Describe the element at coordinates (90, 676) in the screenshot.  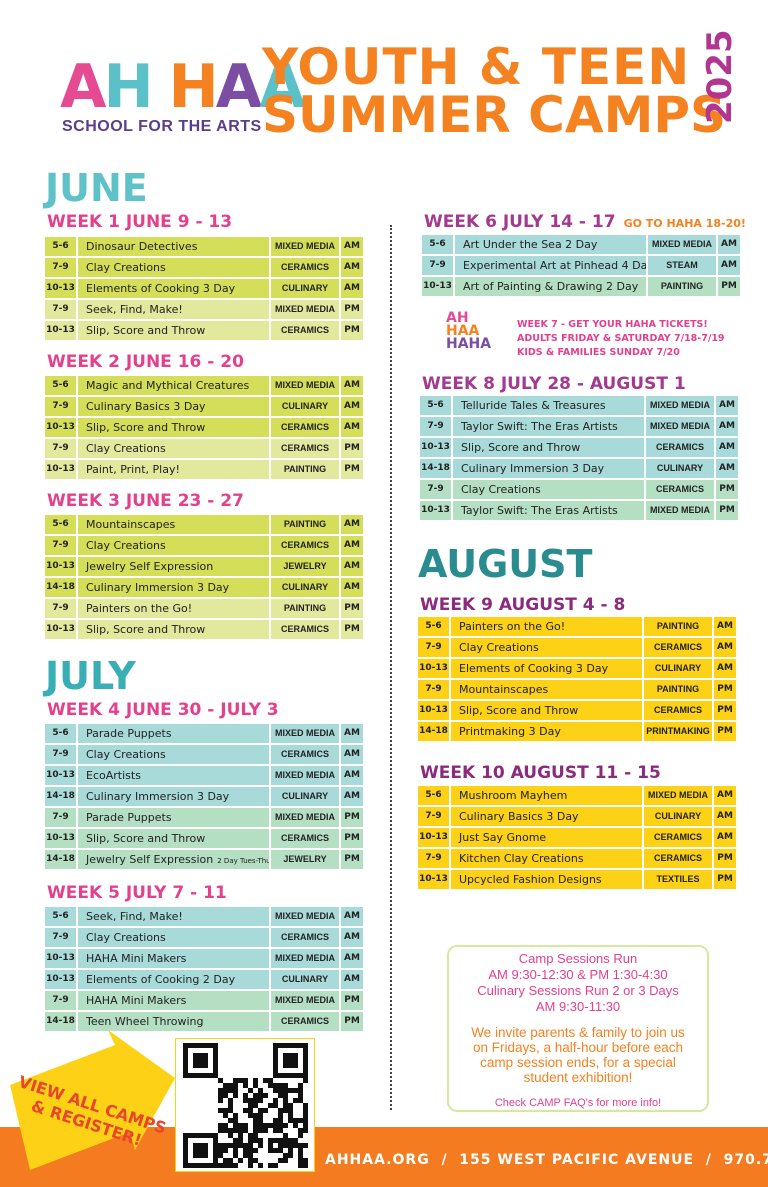
I see `month-heading: JULY` at that location.